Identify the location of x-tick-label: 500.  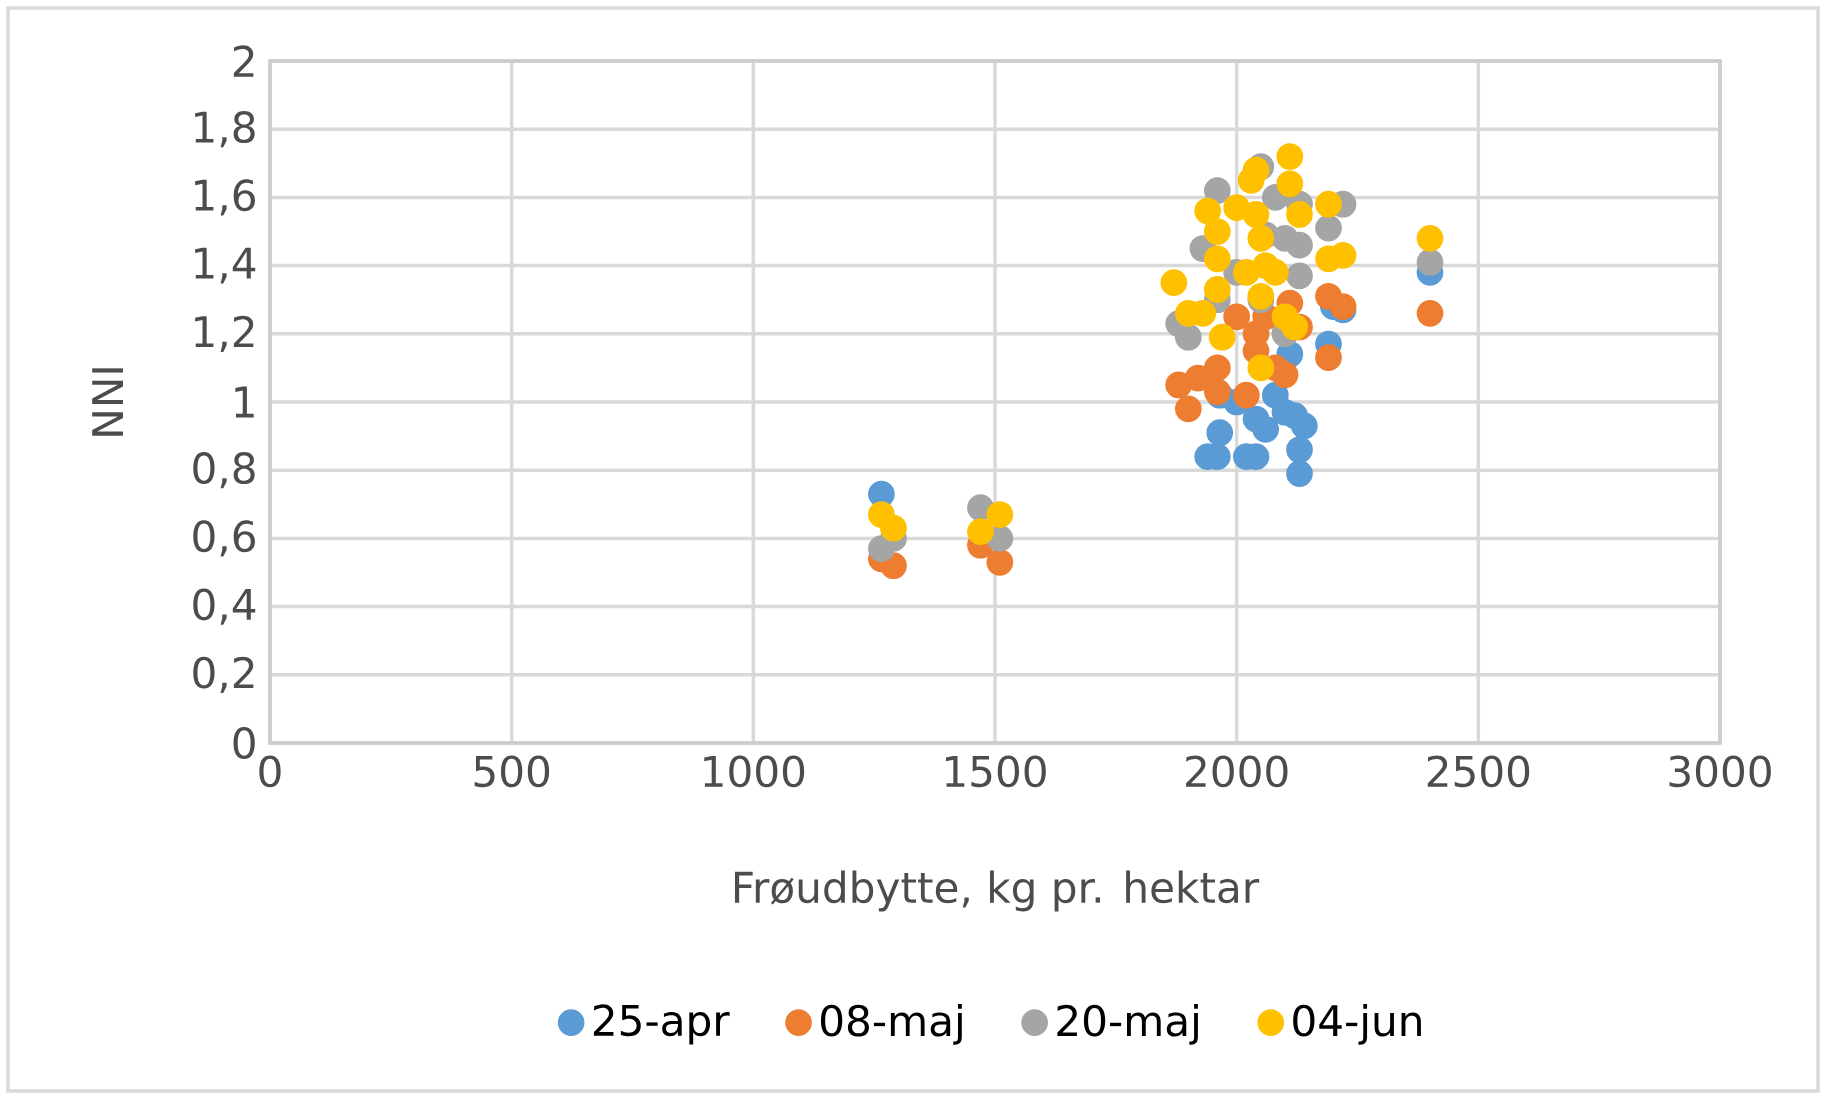
(512, 771).